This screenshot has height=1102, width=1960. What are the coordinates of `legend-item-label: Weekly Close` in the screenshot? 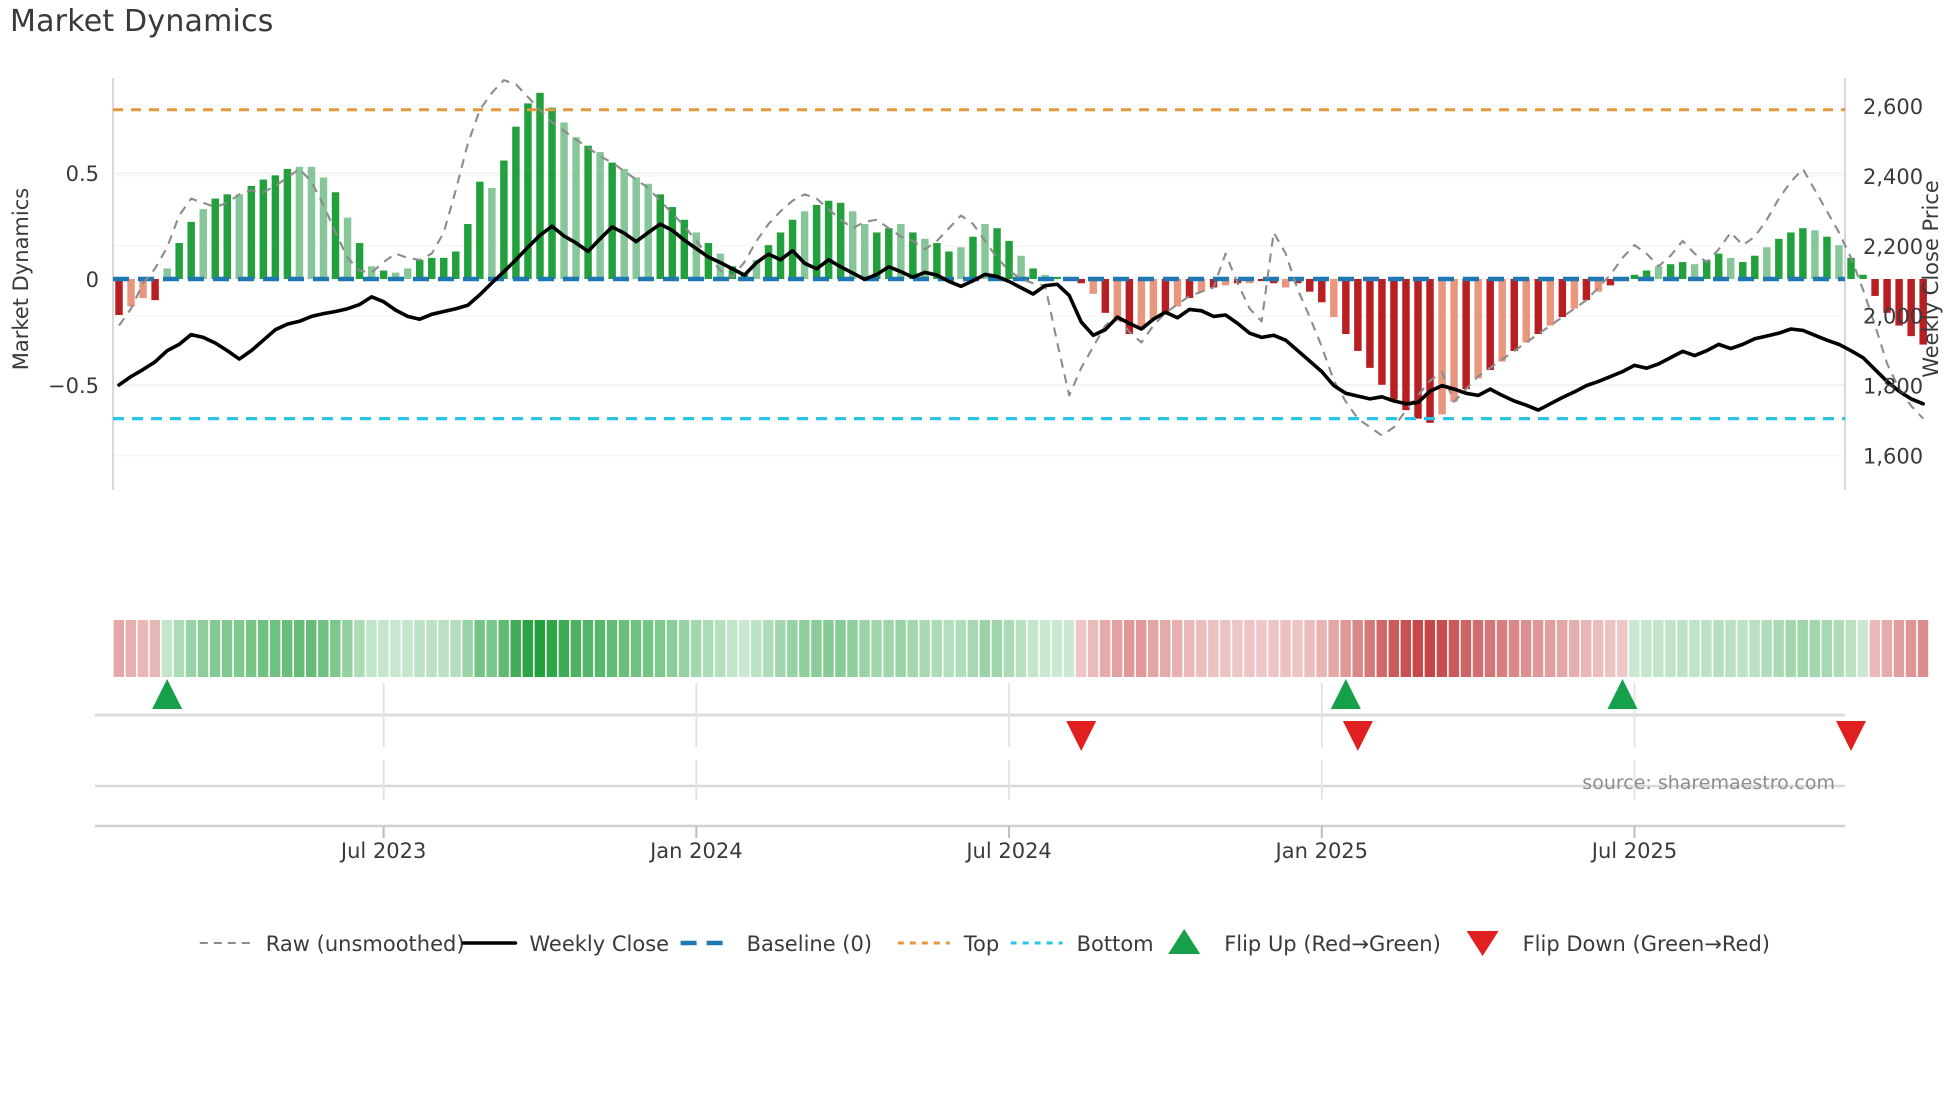 It's located at (599, 944).